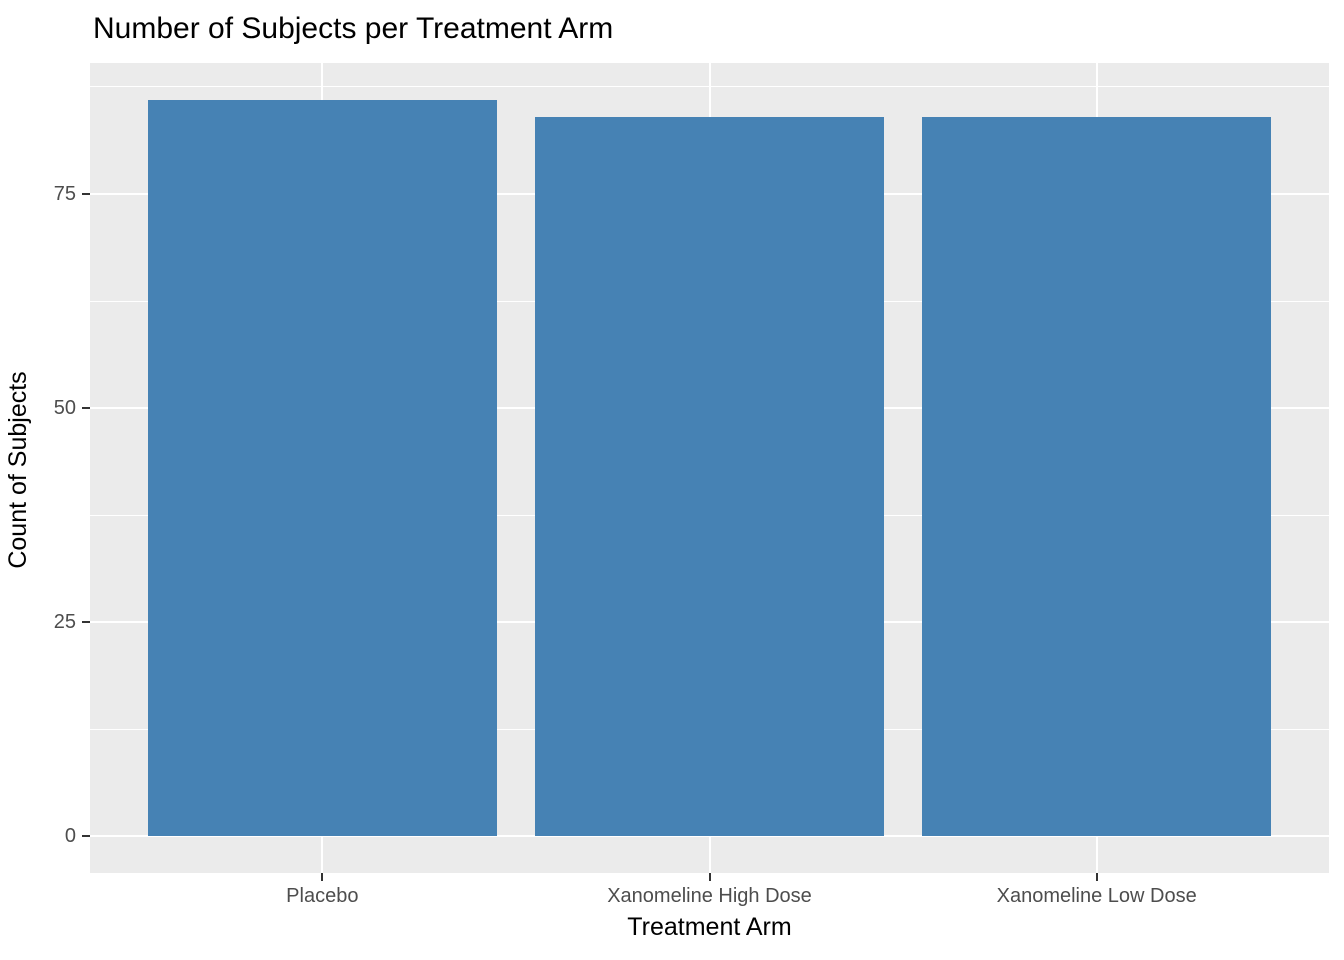 This screenshot has height=960, width=1344. What do you see at coordinates (64, 194) in the screenshot?
I see `y-tick-label: 75` at bounding box center [64, 194].